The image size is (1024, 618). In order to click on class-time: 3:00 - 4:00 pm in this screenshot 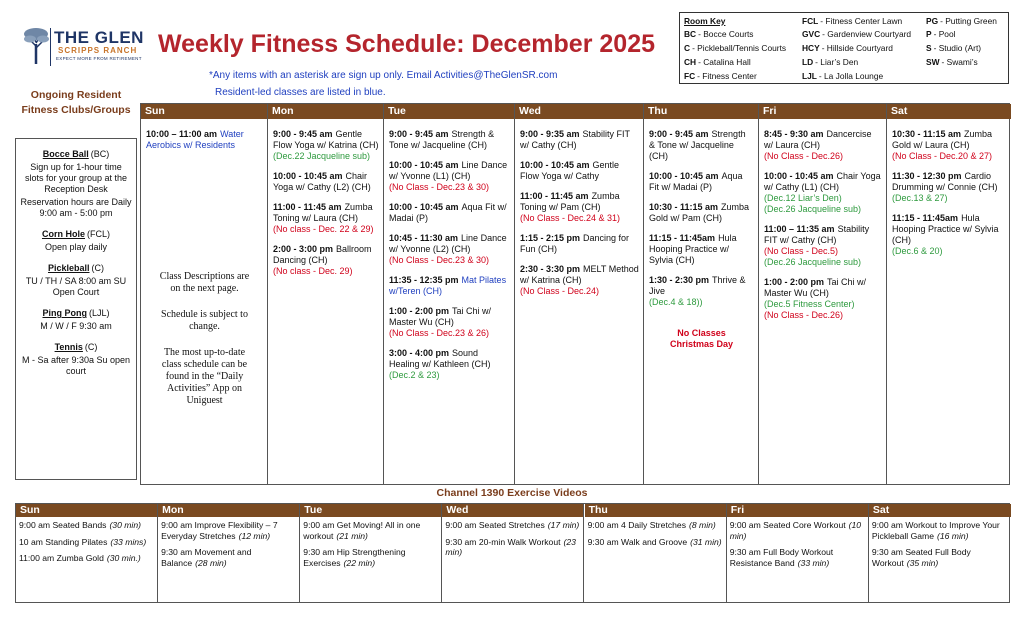, I will do `click(419, 353)`.